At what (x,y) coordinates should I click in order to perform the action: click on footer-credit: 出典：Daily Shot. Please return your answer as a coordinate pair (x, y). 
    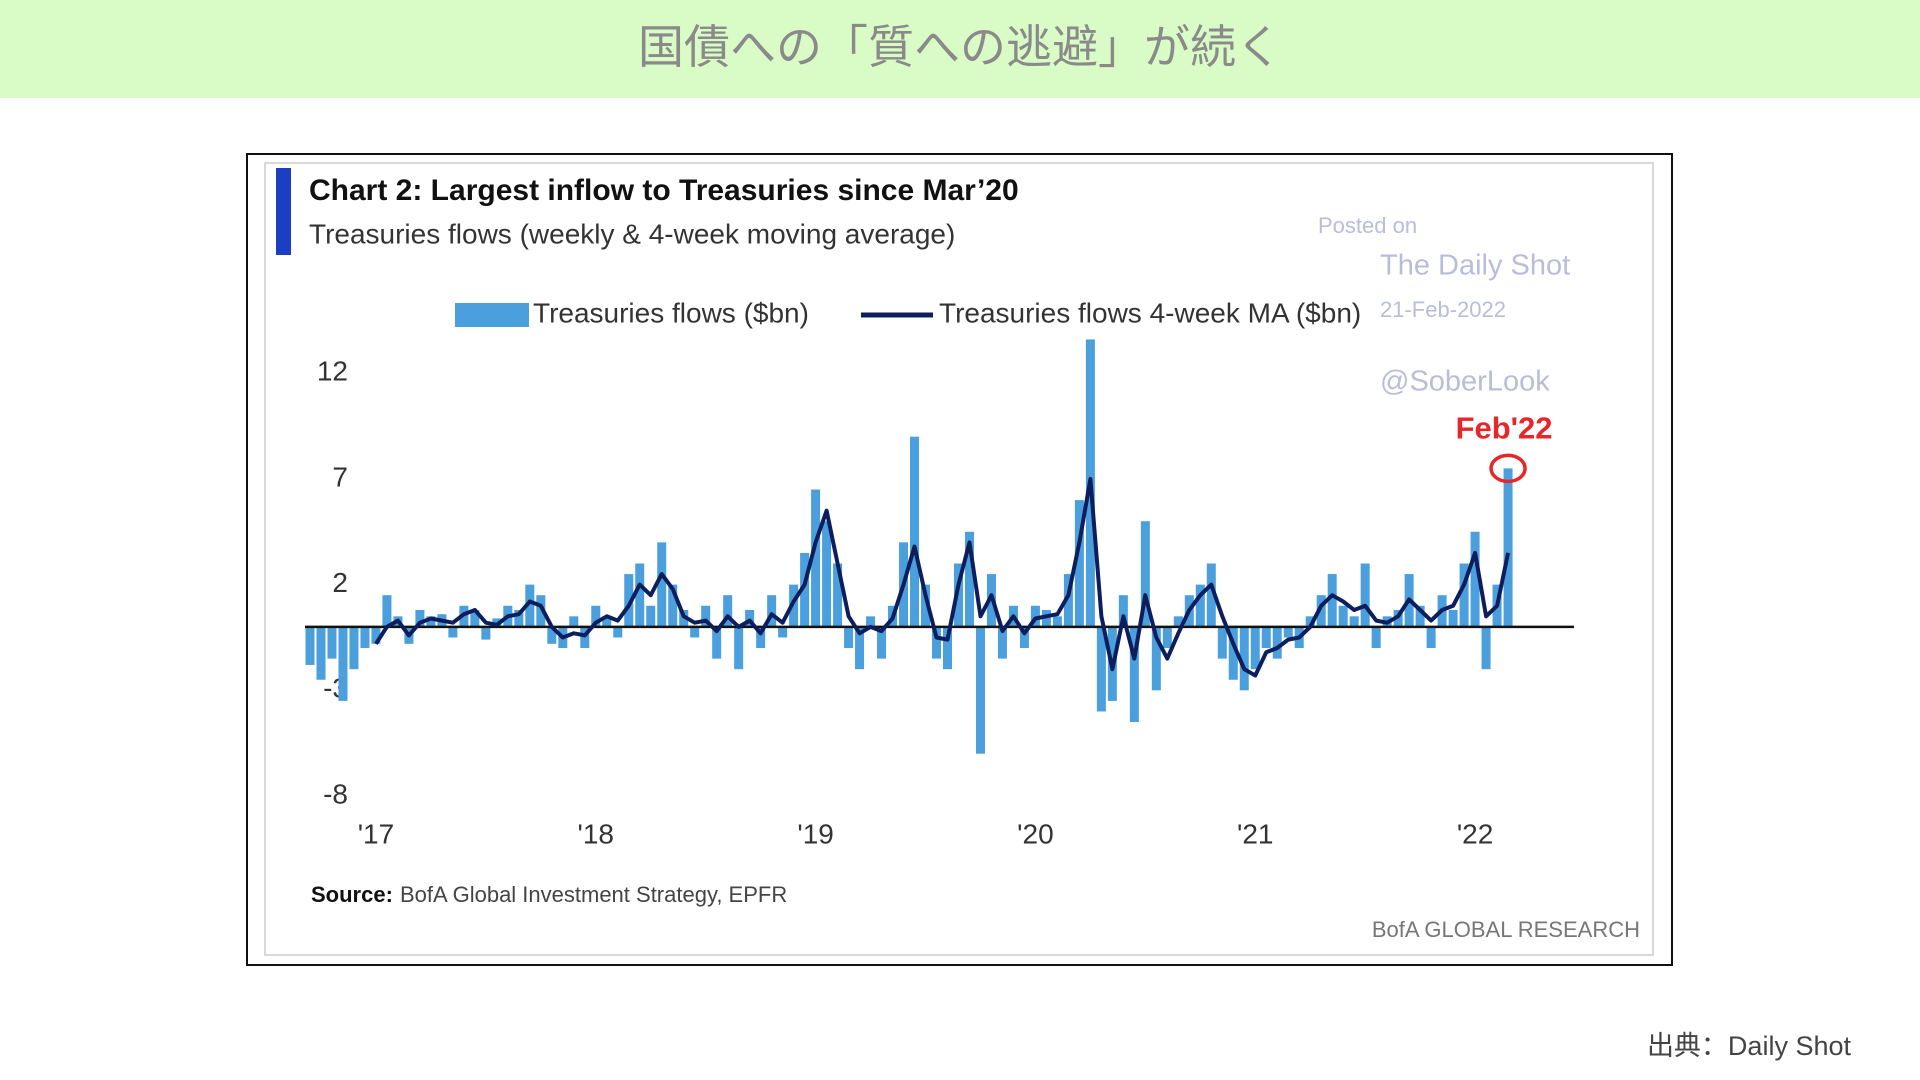
    Looking at the image, I should click on (1749, 1046).